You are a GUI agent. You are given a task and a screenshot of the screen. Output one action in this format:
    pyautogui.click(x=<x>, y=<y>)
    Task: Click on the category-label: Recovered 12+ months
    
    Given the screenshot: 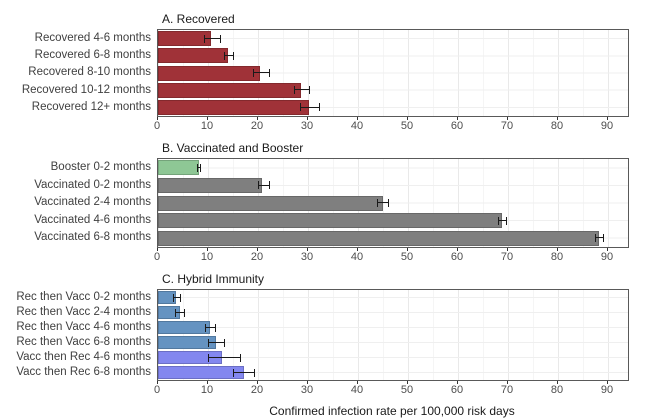 What is the action you would take?
    pyautogui.click(x=91, y=106)
    